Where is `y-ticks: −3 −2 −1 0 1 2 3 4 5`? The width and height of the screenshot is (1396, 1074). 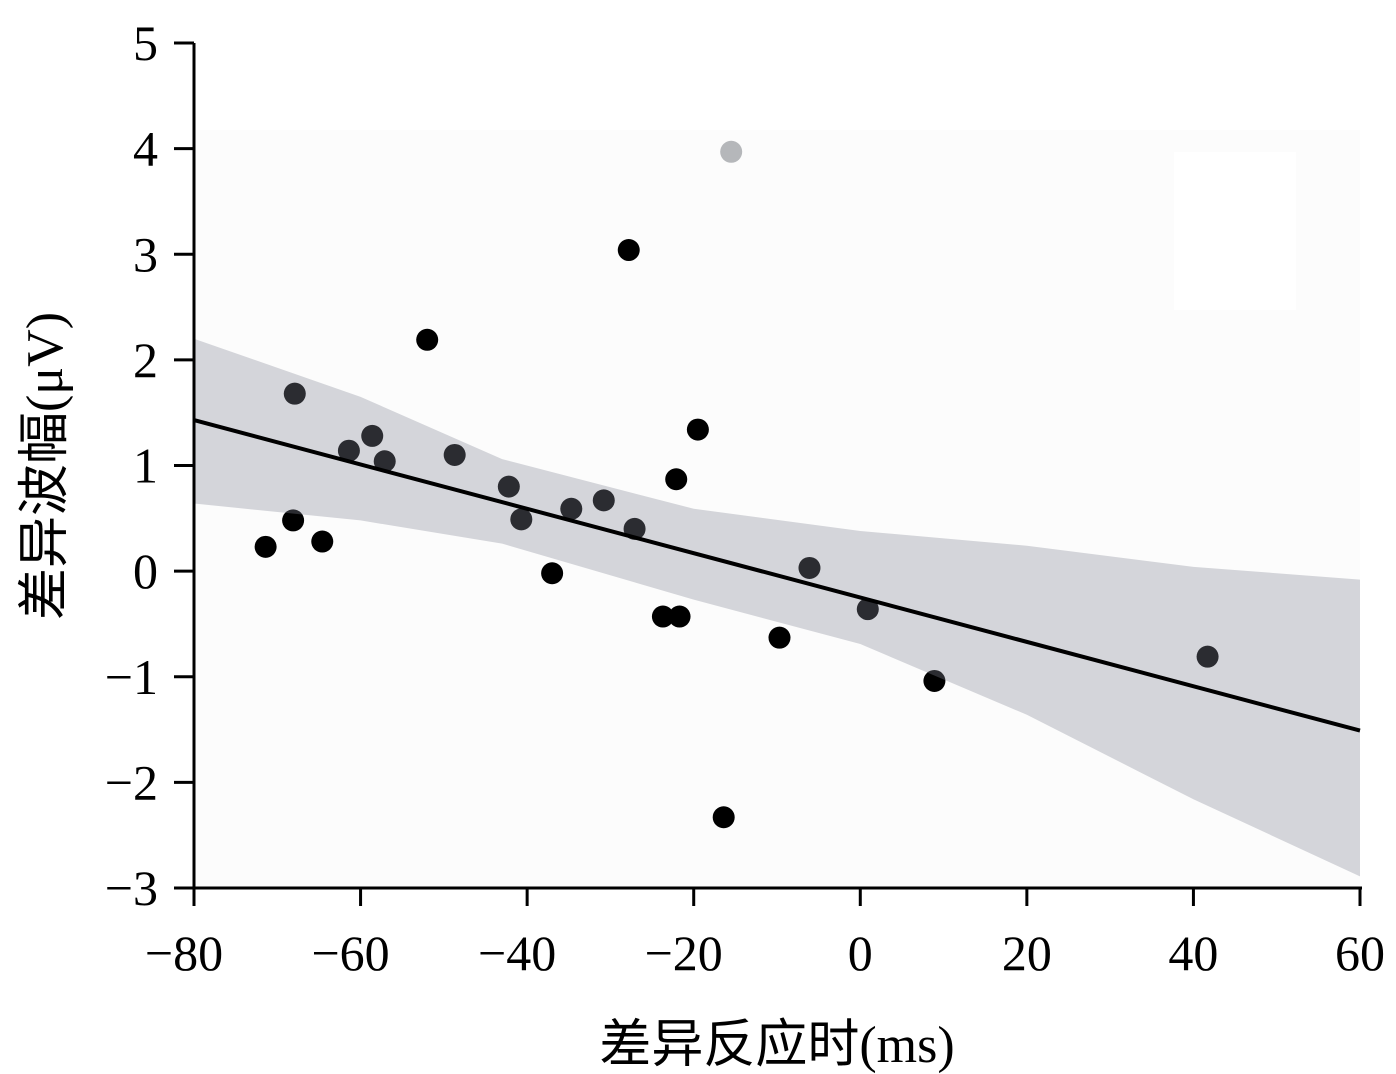 y-ticks: −3 −2 −1 0 1 2 3 4 5 is located at coordinates (149, 465).